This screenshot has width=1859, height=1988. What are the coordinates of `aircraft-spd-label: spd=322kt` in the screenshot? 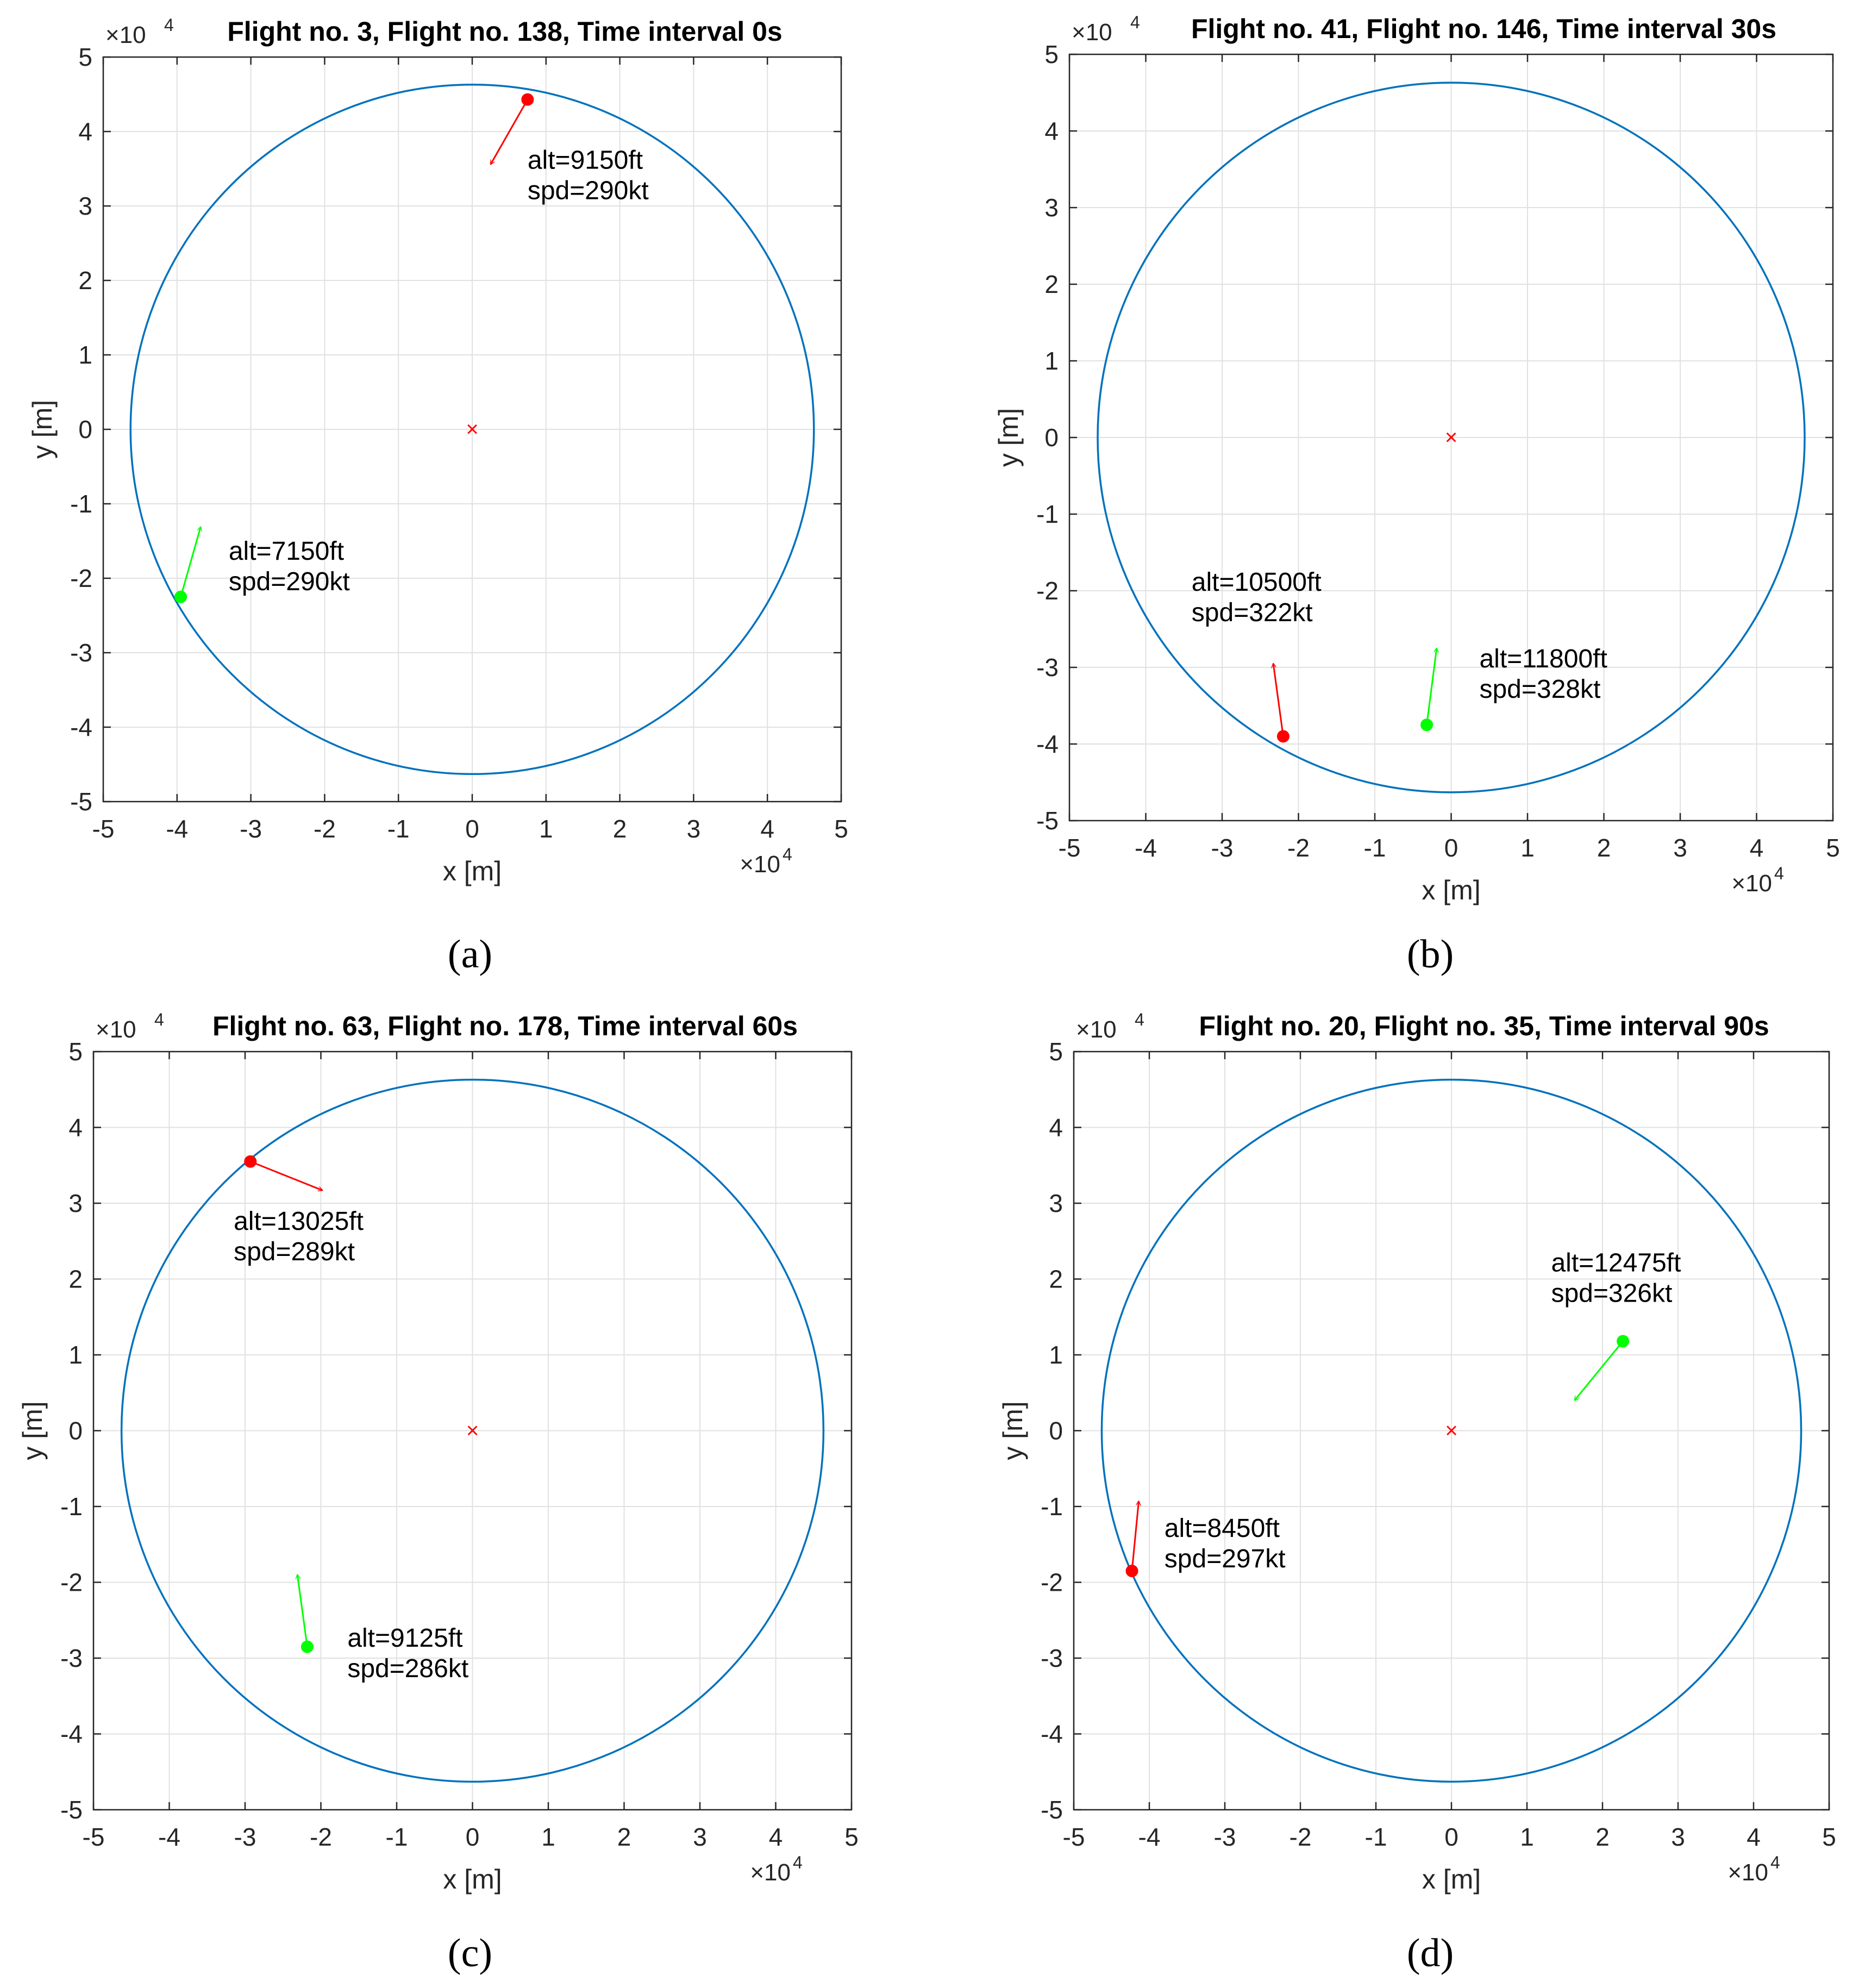 It's located at (1252, 612).